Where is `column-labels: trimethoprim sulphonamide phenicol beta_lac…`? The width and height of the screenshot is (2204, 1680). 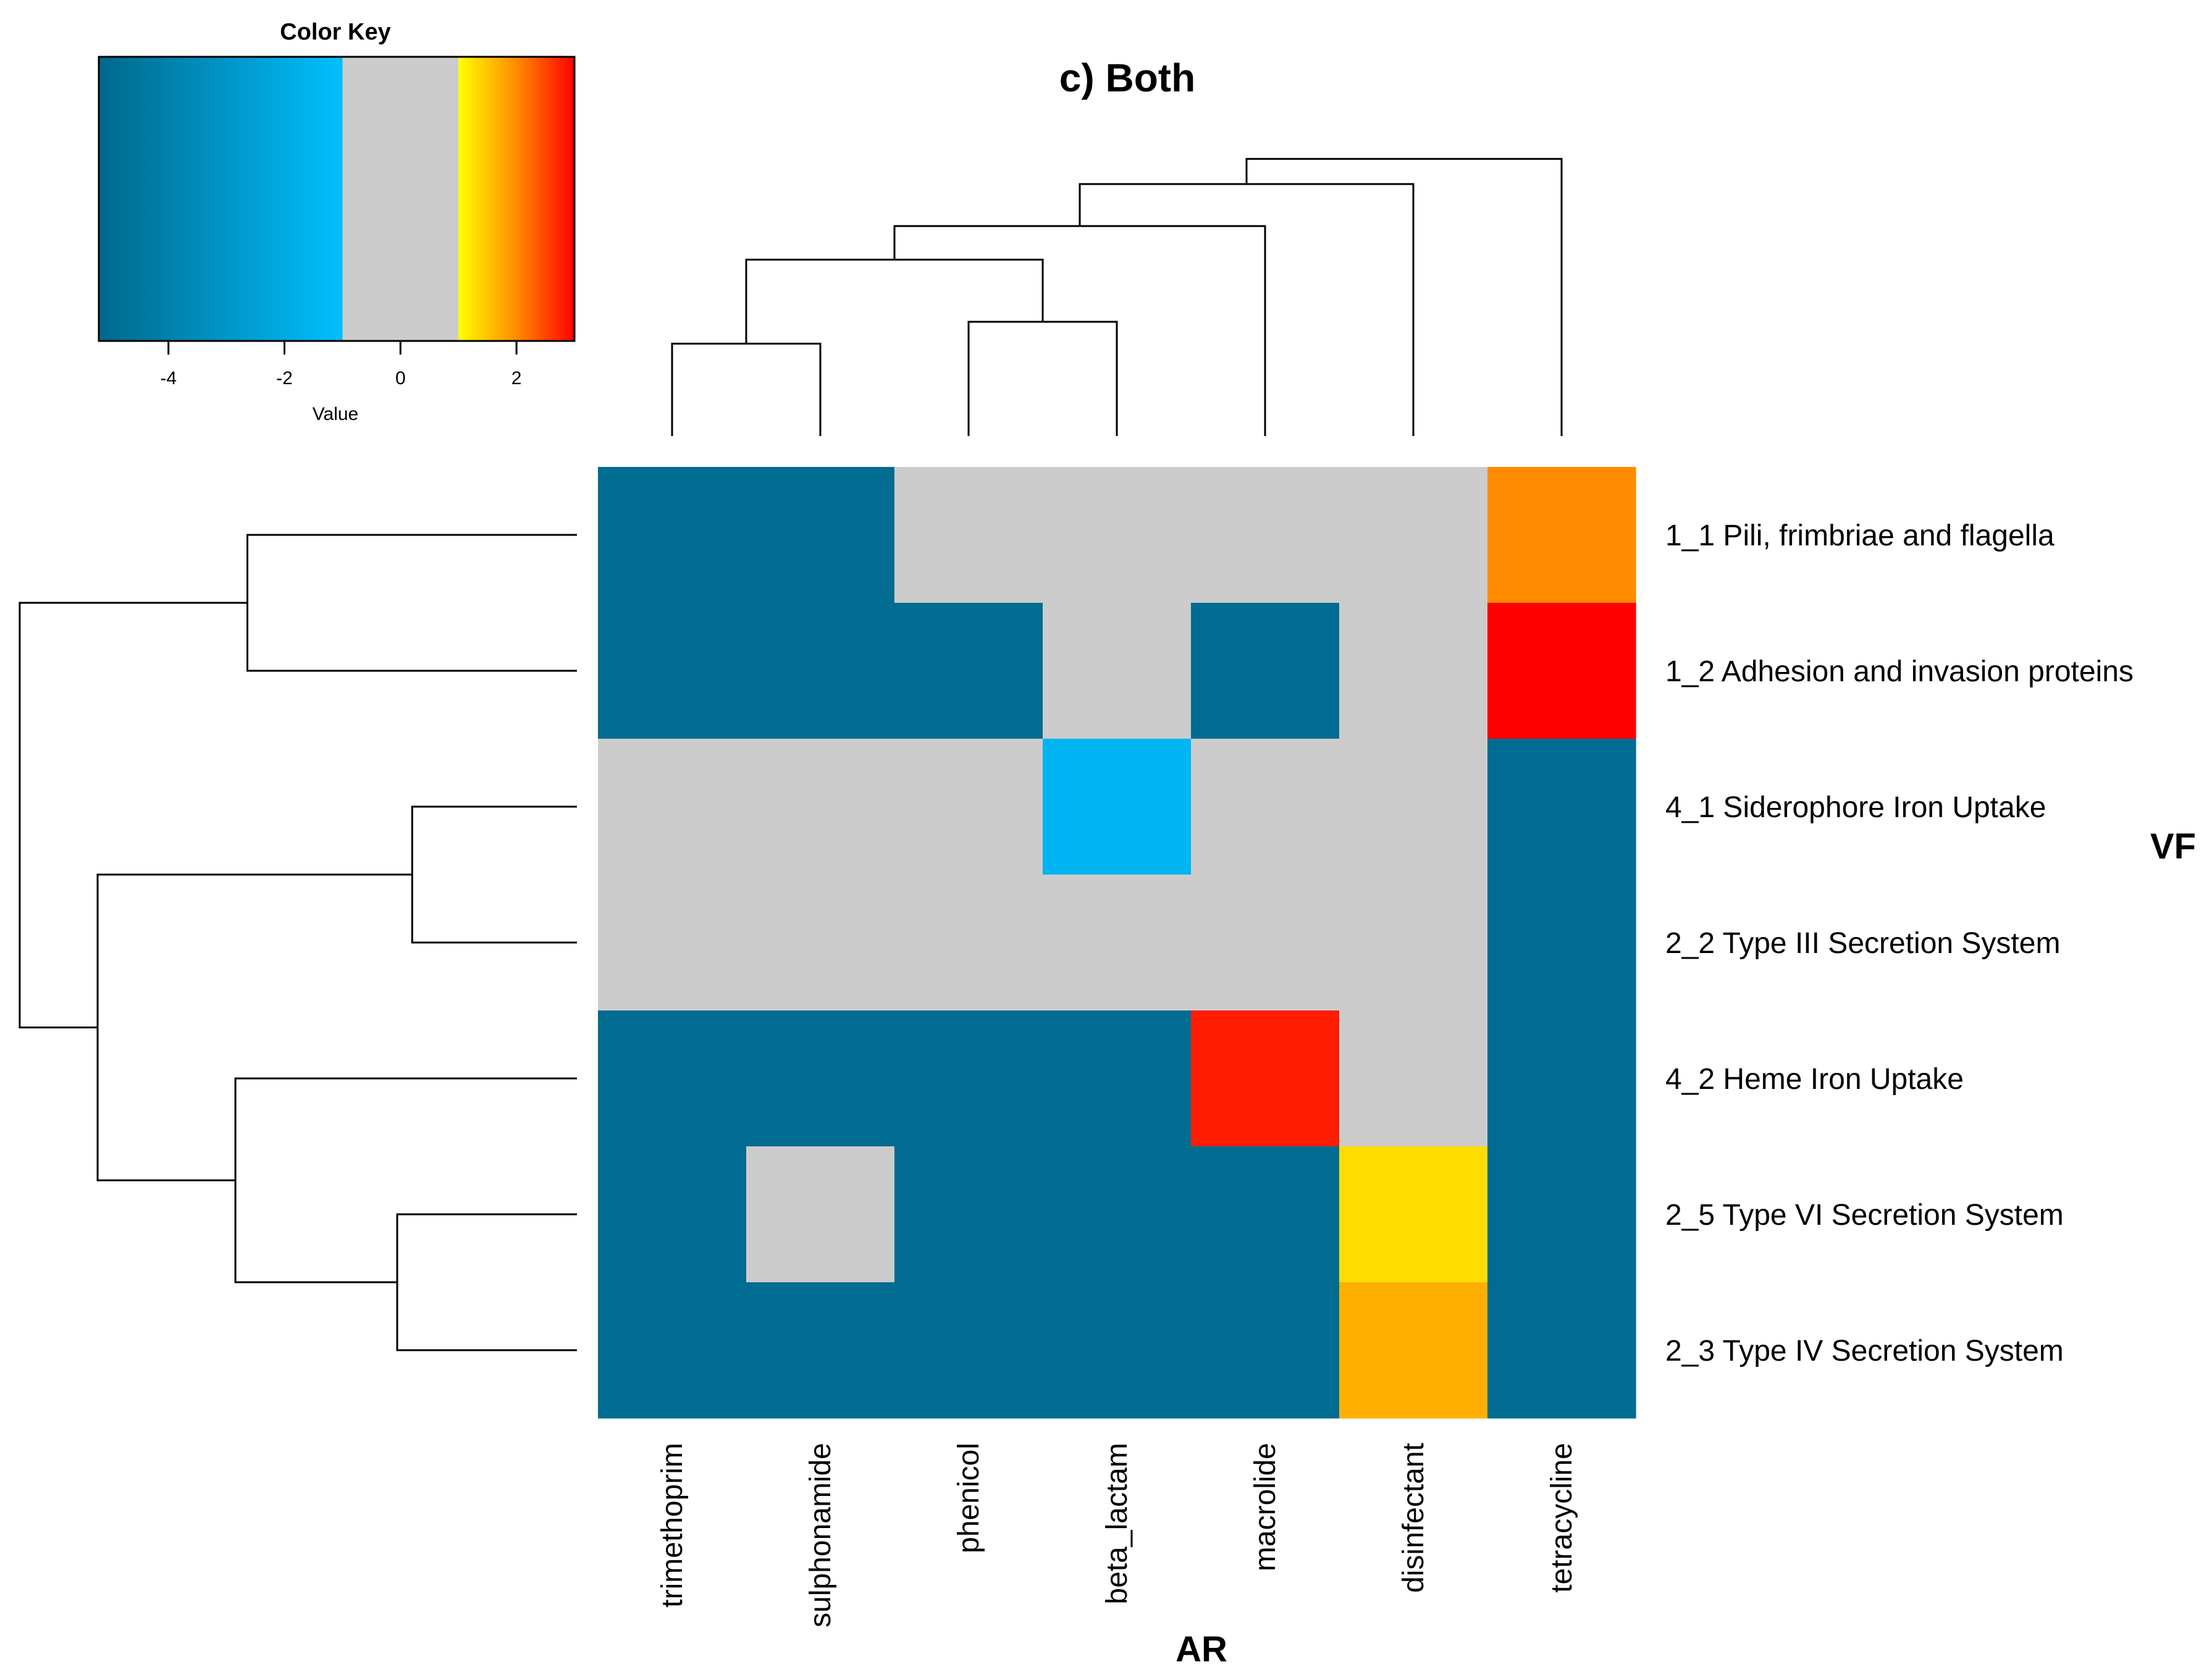
column-labels: trimethoprim sulphonamide phenicol beta_lac… is located at coordinates (1117, 1536).